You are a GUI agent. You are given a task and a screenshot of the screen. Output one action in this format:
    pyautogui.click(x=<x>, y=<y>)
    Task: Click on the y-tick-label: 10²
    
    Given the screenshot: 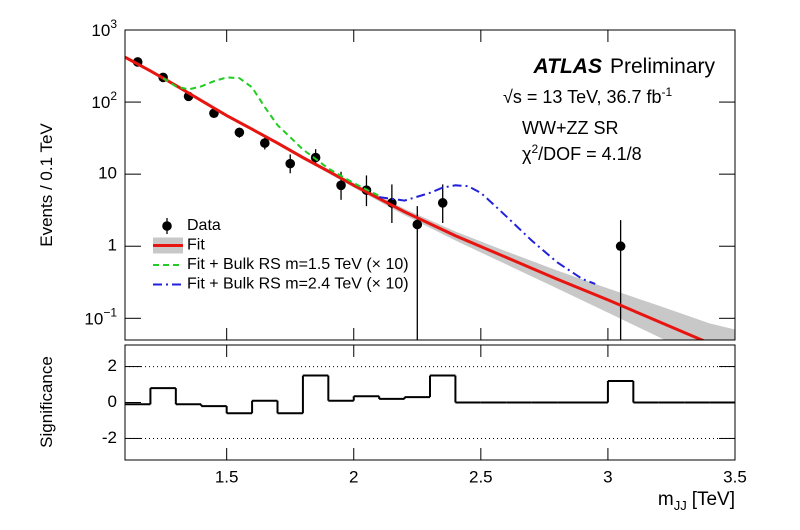 What is the action you would take?
    pyautogui.click(x=104, y=100)
    